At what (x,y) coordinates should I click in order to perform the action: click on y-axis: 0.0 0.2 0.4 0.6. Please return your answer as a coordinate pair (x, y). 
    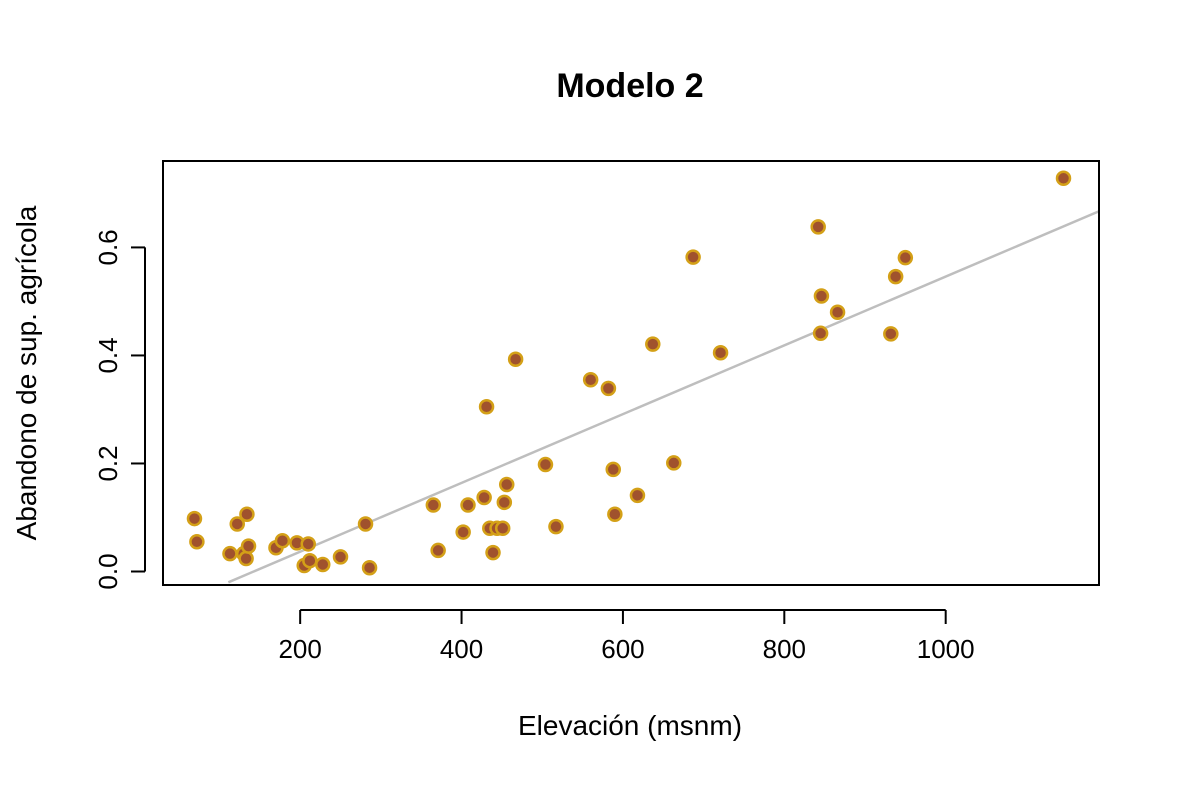
    Looking at the image, I should click on (119, 409).